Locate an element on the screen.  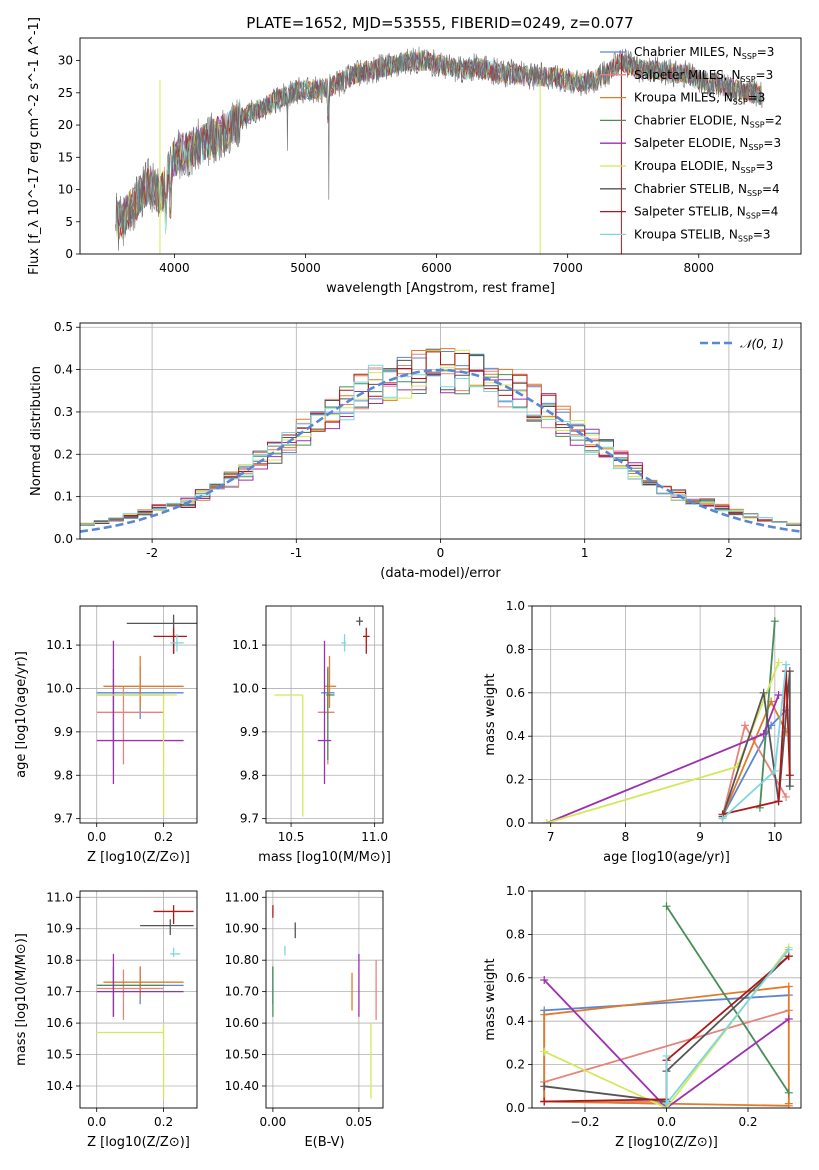
y-tick-label: 9.9 is located at coordinates (63, 732).